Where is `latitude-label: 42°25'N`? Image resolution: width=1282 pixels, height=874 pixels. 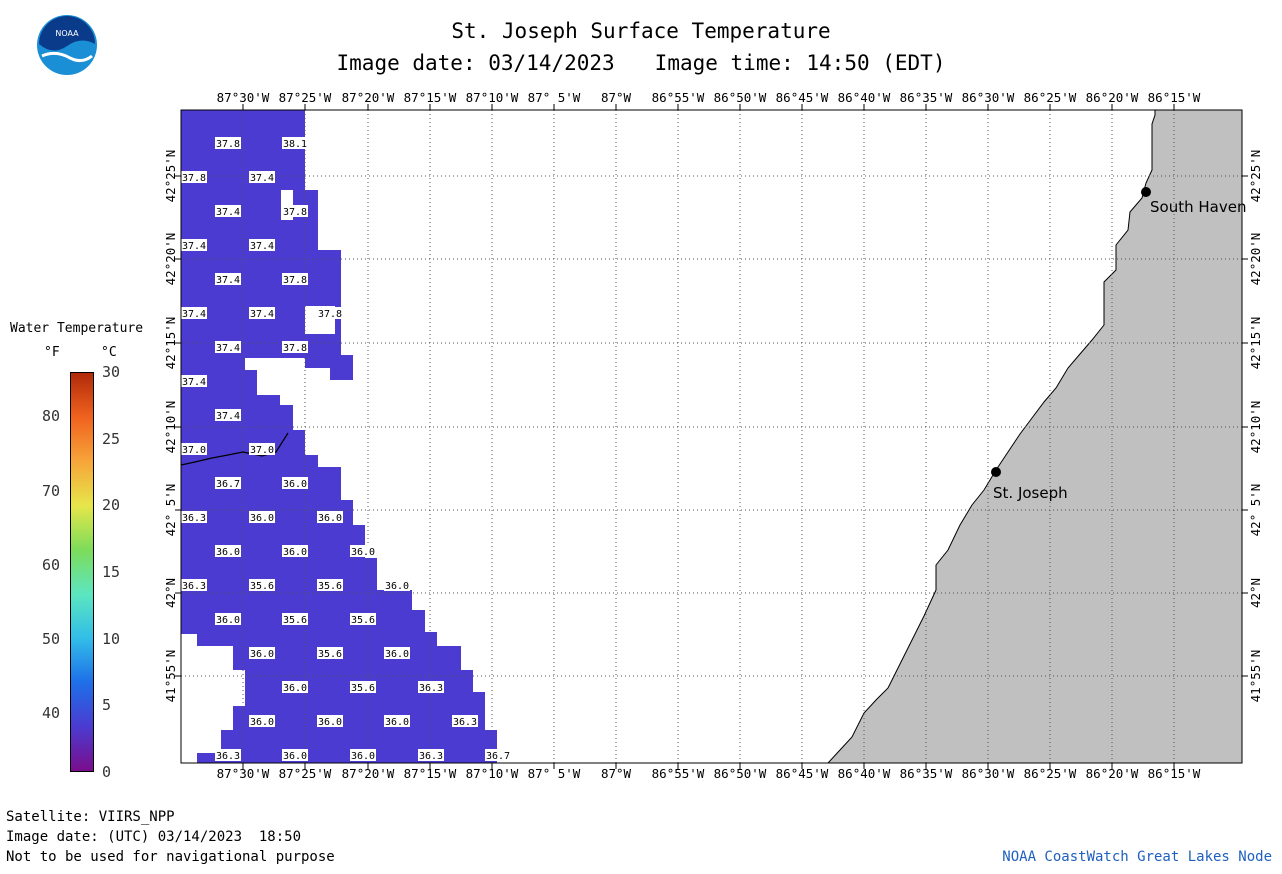
latitude-label: 42°25'N is located at coordinates (170, 176).